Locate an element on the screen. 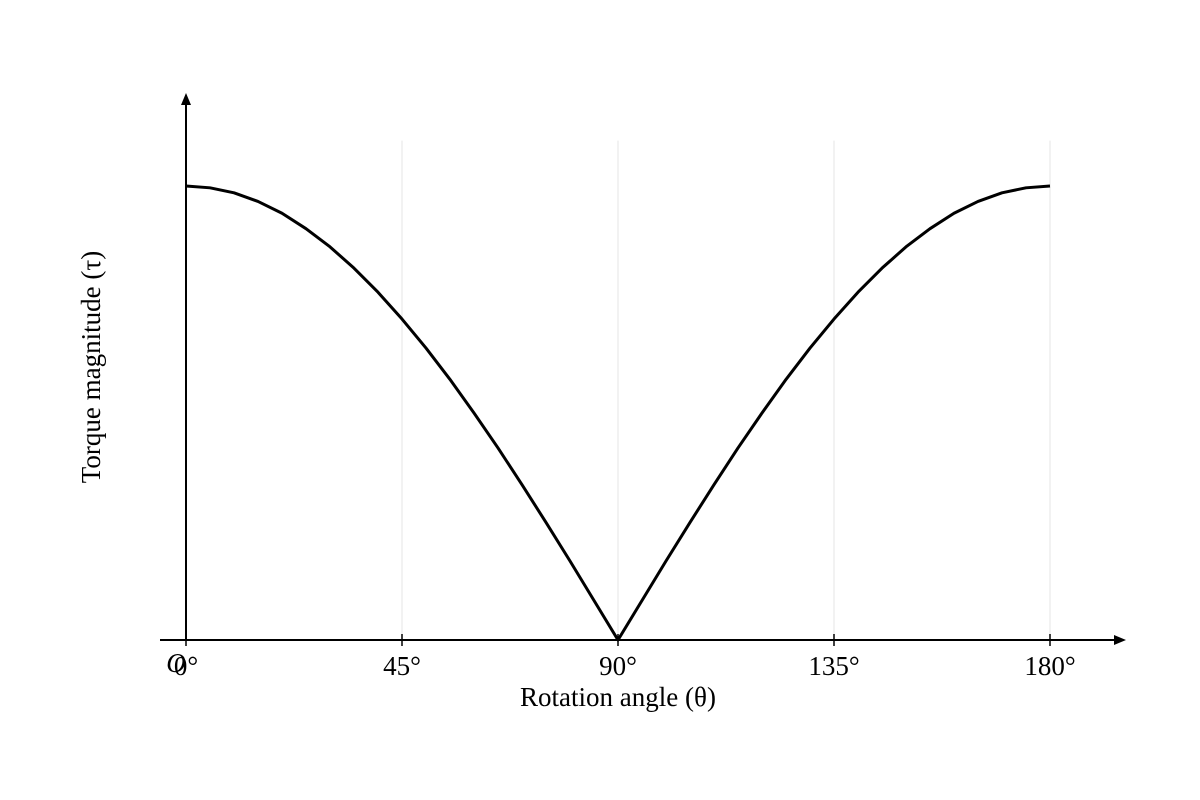  x-tick-label: 45° is located at coordinates (402, 666).